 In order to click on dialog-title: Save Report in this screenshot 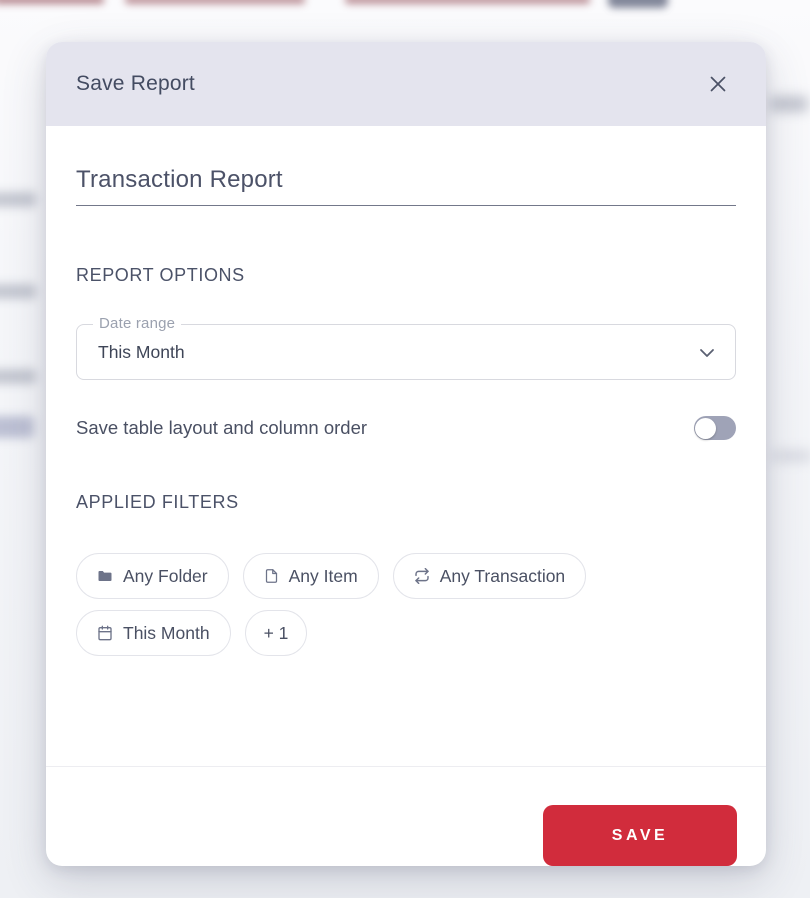, I will do `click(135, 83)`.